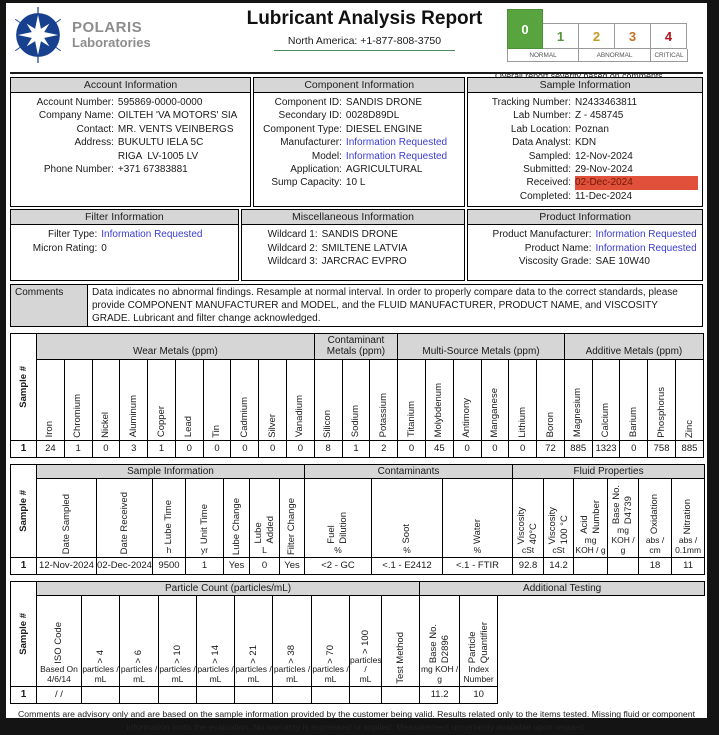 This screenshot has width=719, height=735. I want to click on field-label: Component Type:, so click(302, 129).